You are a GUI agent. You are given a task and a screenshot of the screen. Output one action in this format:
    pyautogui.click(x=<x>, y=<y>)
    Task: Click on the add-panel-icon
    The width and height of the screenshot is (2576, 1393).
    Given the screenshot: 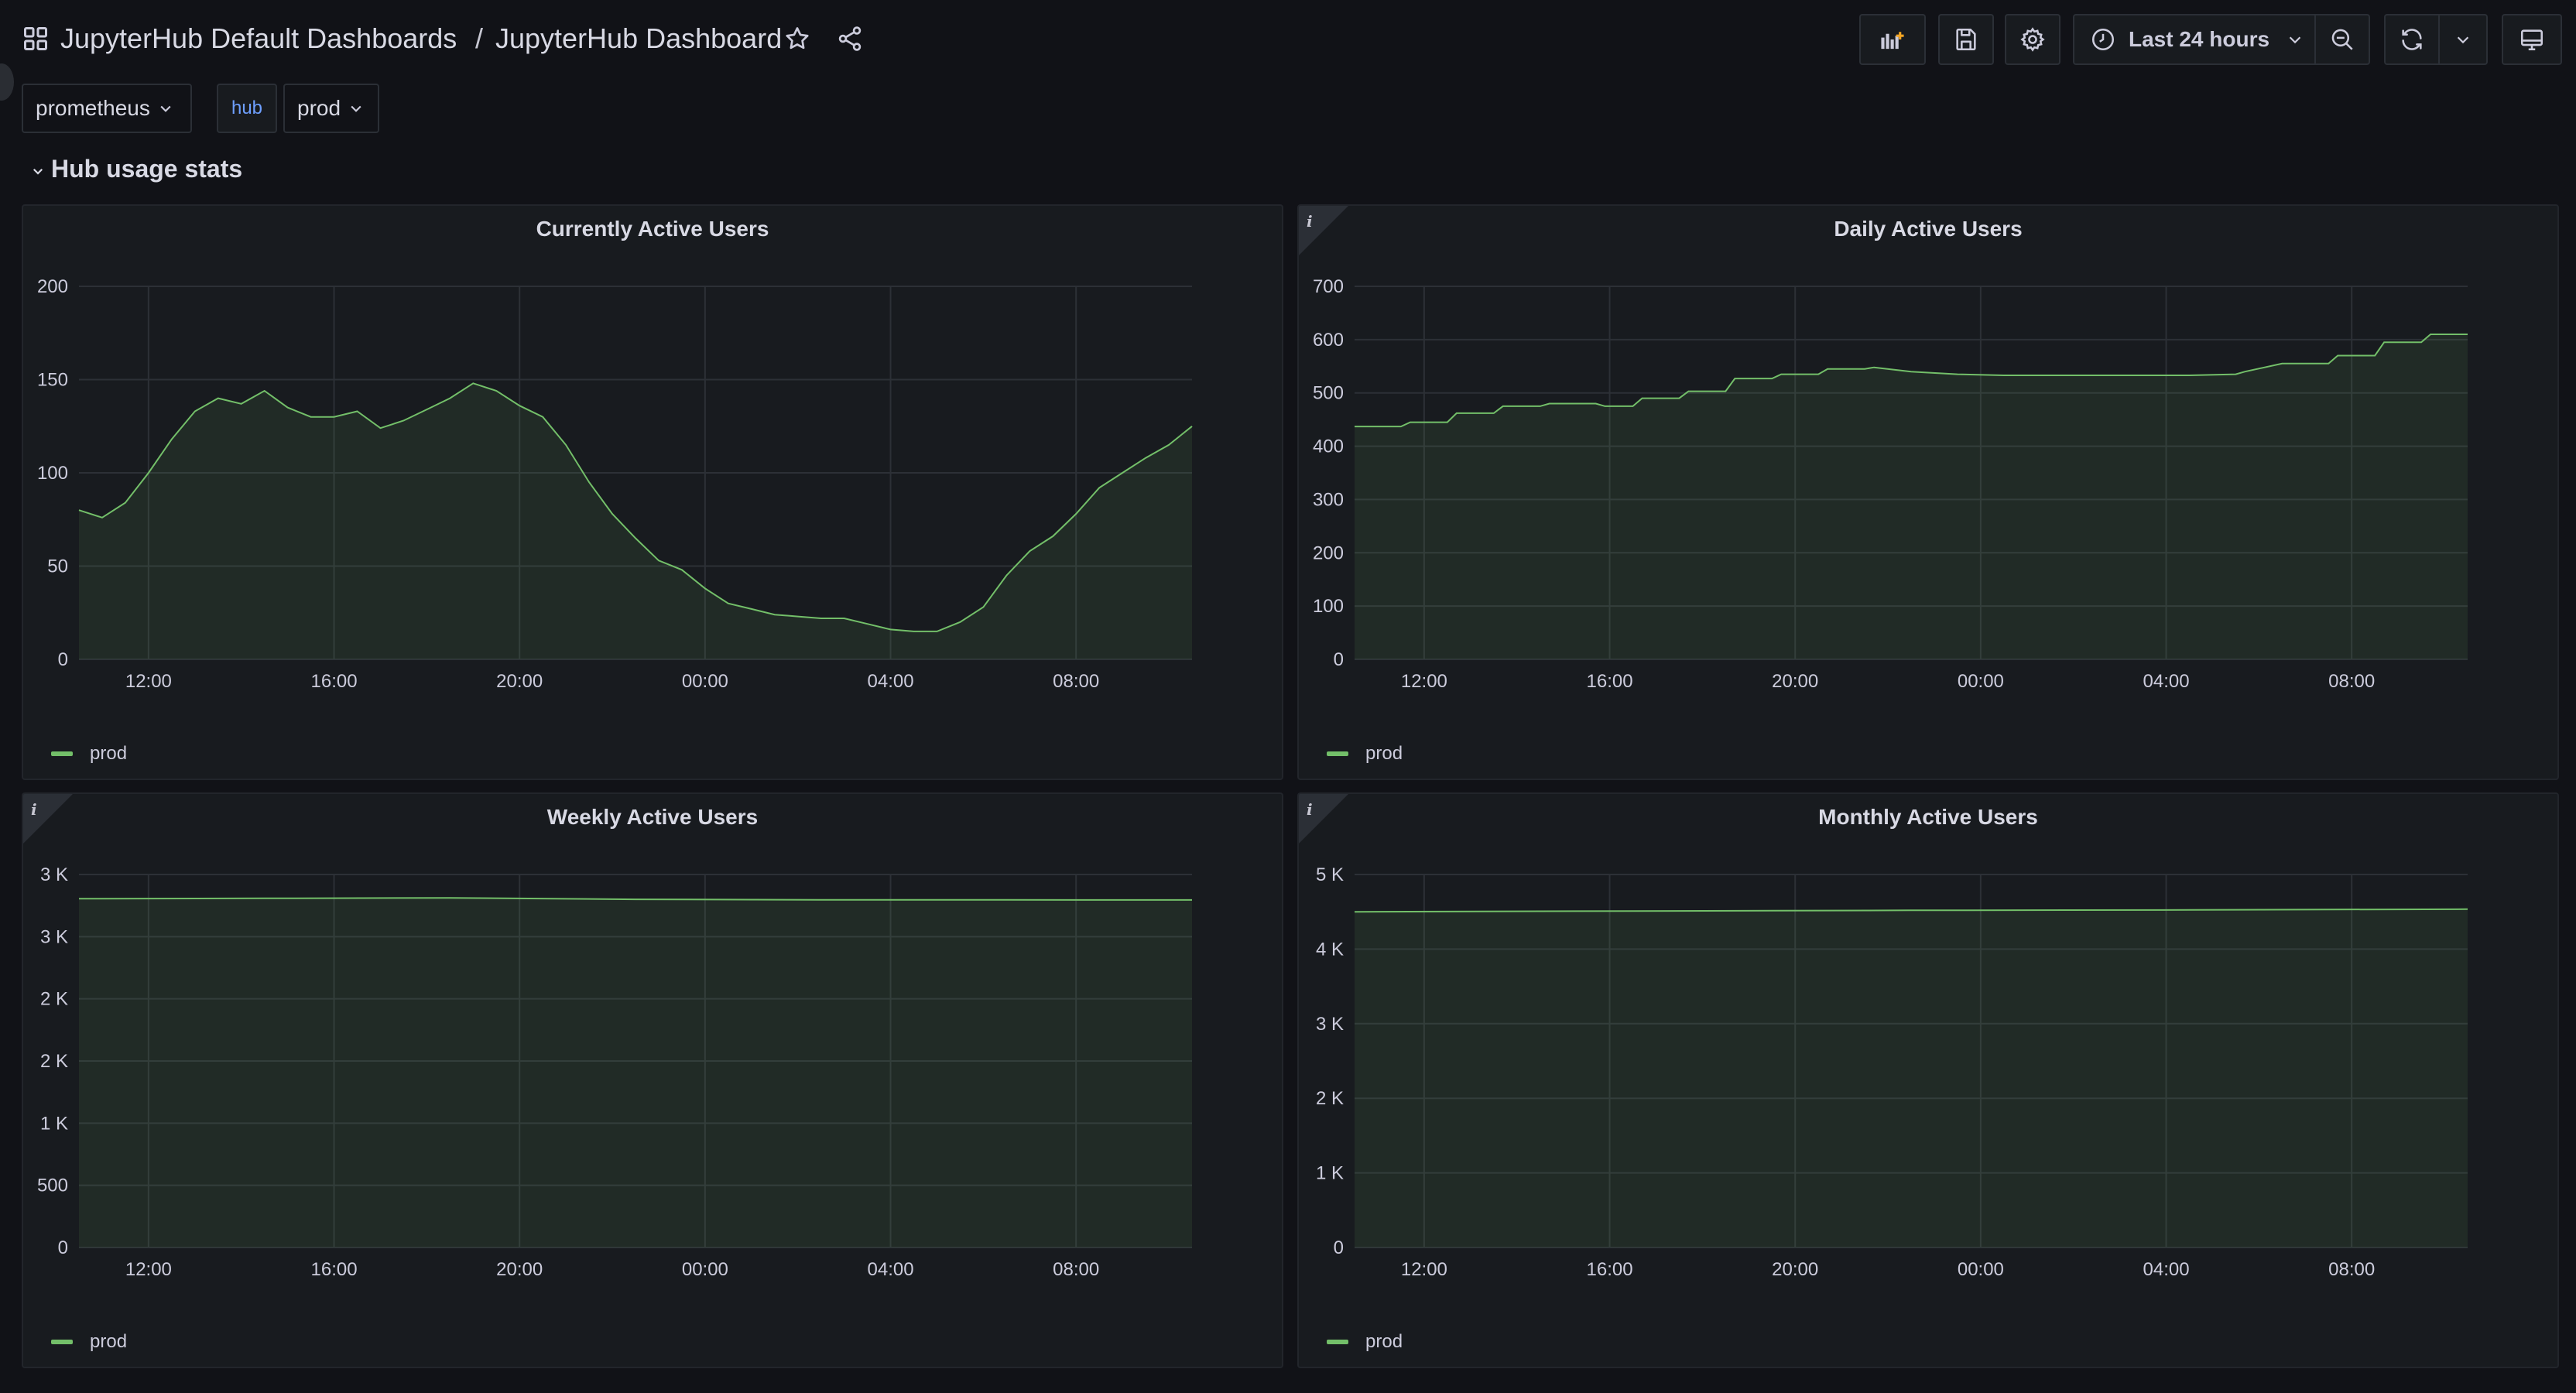 What is the action you would take?
    pyautogui.click(x=1892, y=39)
    